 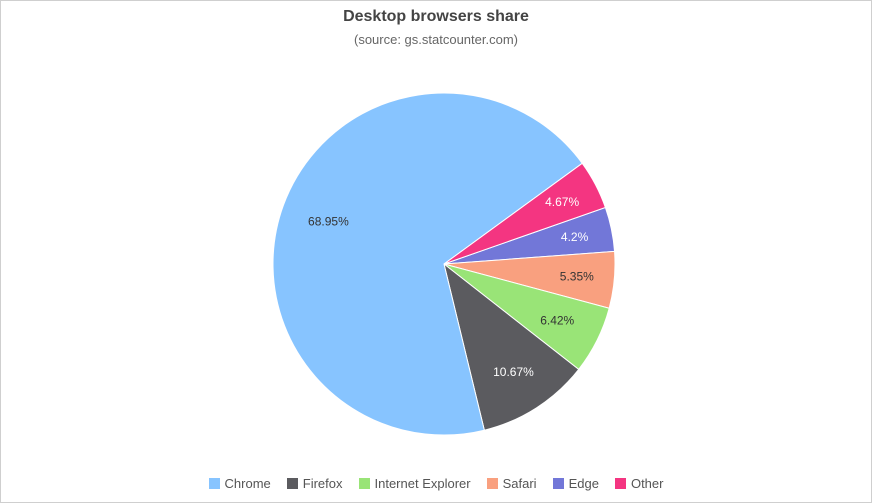 What do you see at coordinates (647, 483) in the screenshot?
I see `legend-label: Other` at bounding box center [647, 483].